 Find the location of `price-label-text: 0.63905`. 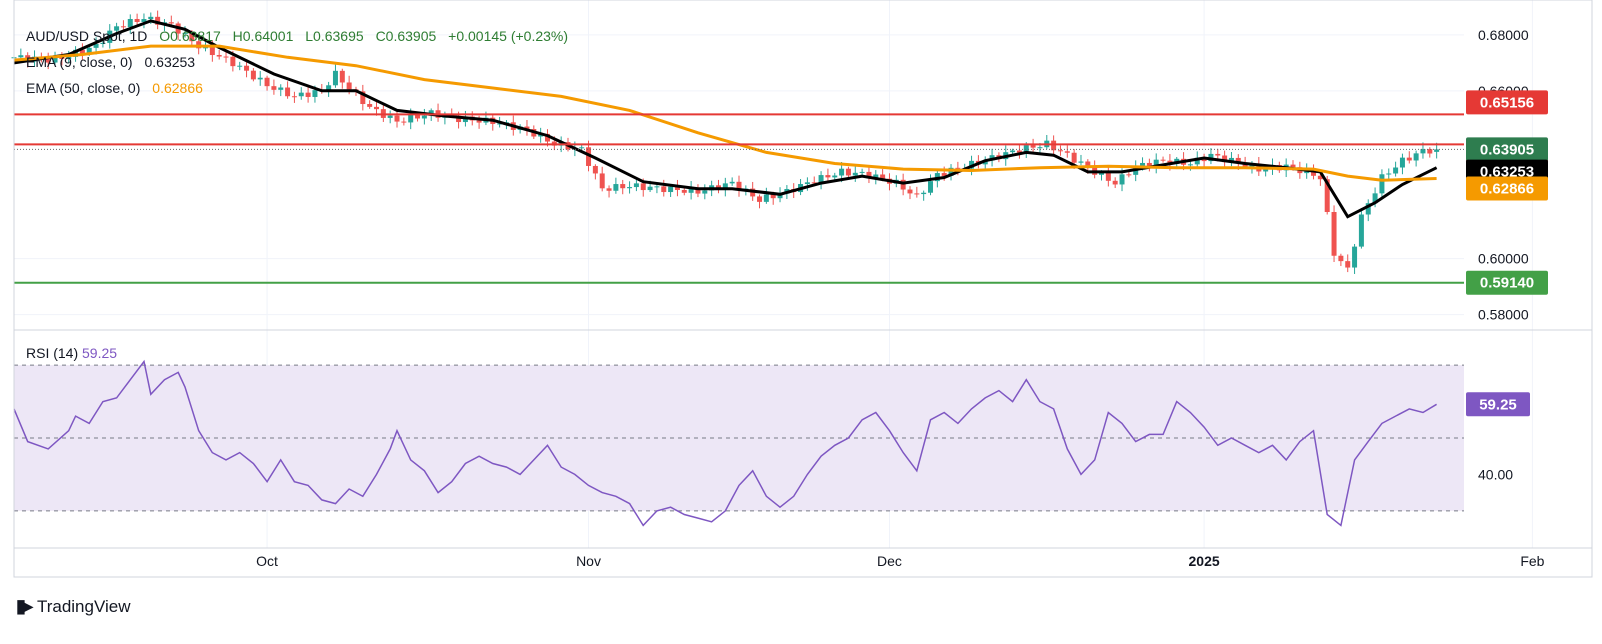

price-label-text: 0.63905 is located at coordinates (1507, 149).